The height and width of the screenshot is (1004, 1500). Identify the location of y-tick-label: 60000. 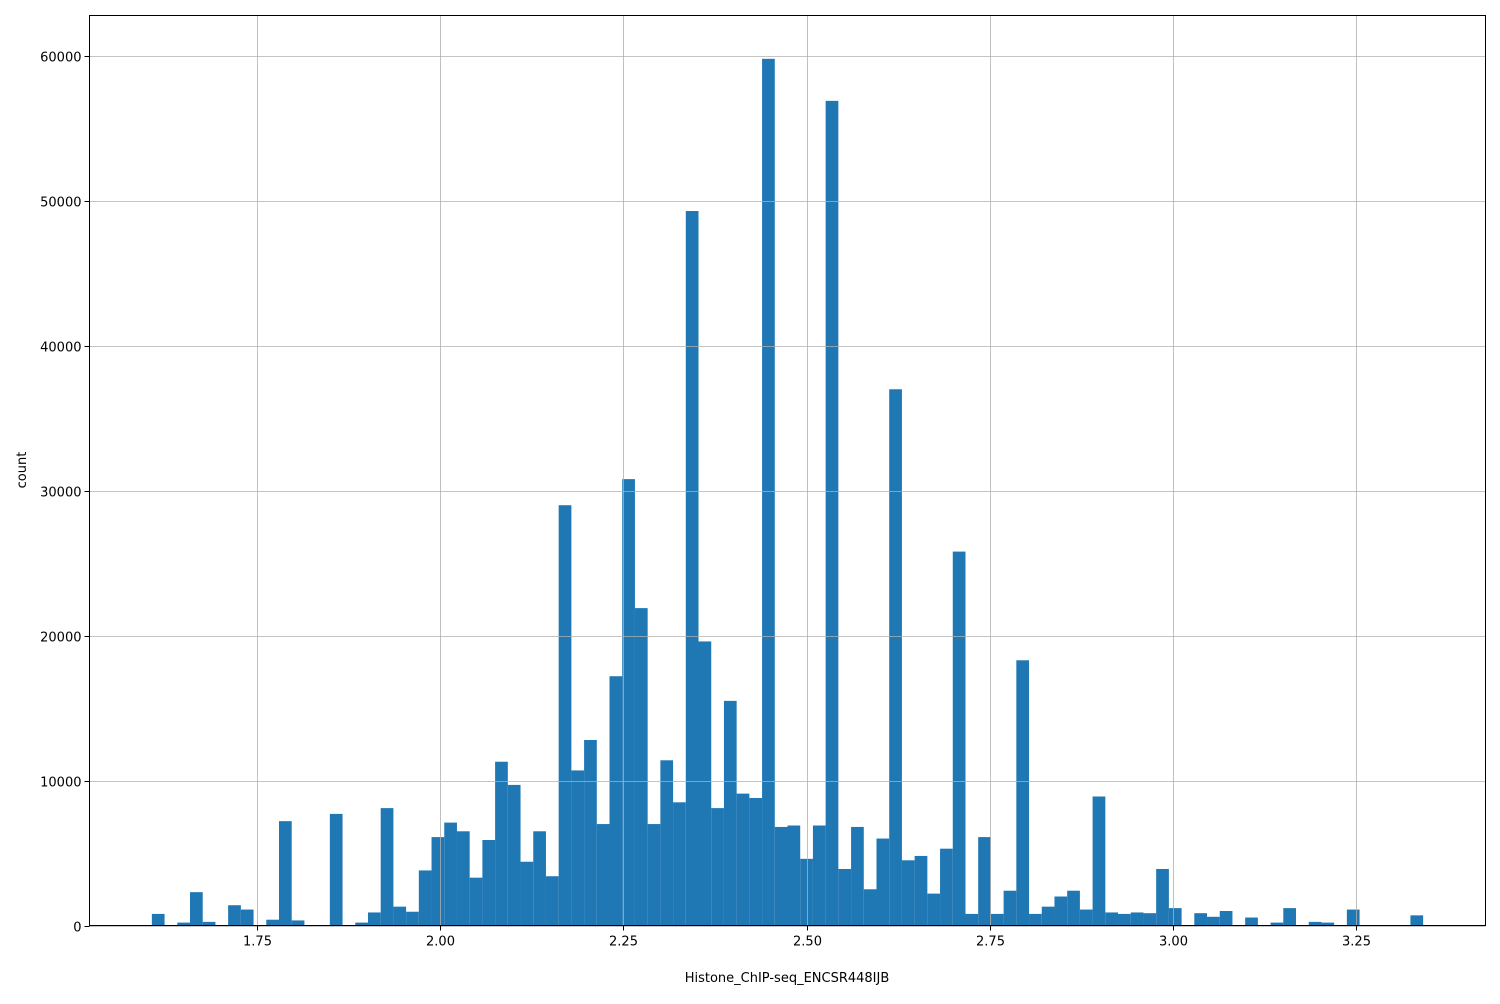
(60, 58).